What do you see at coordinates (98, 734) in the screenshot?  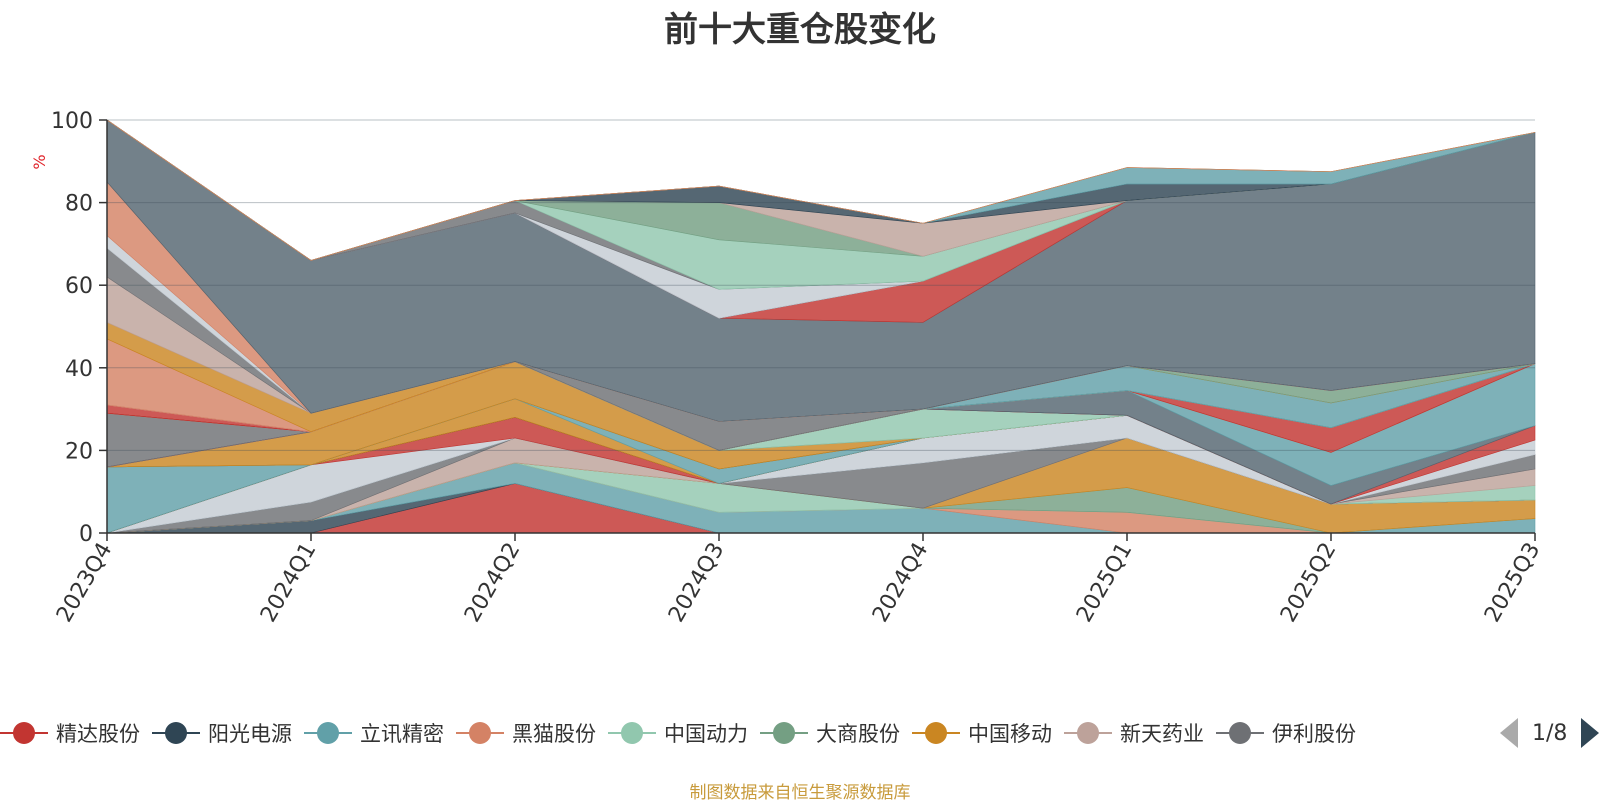 I see `legend-item-label: 精达股份` at bounding box center [98, 734].